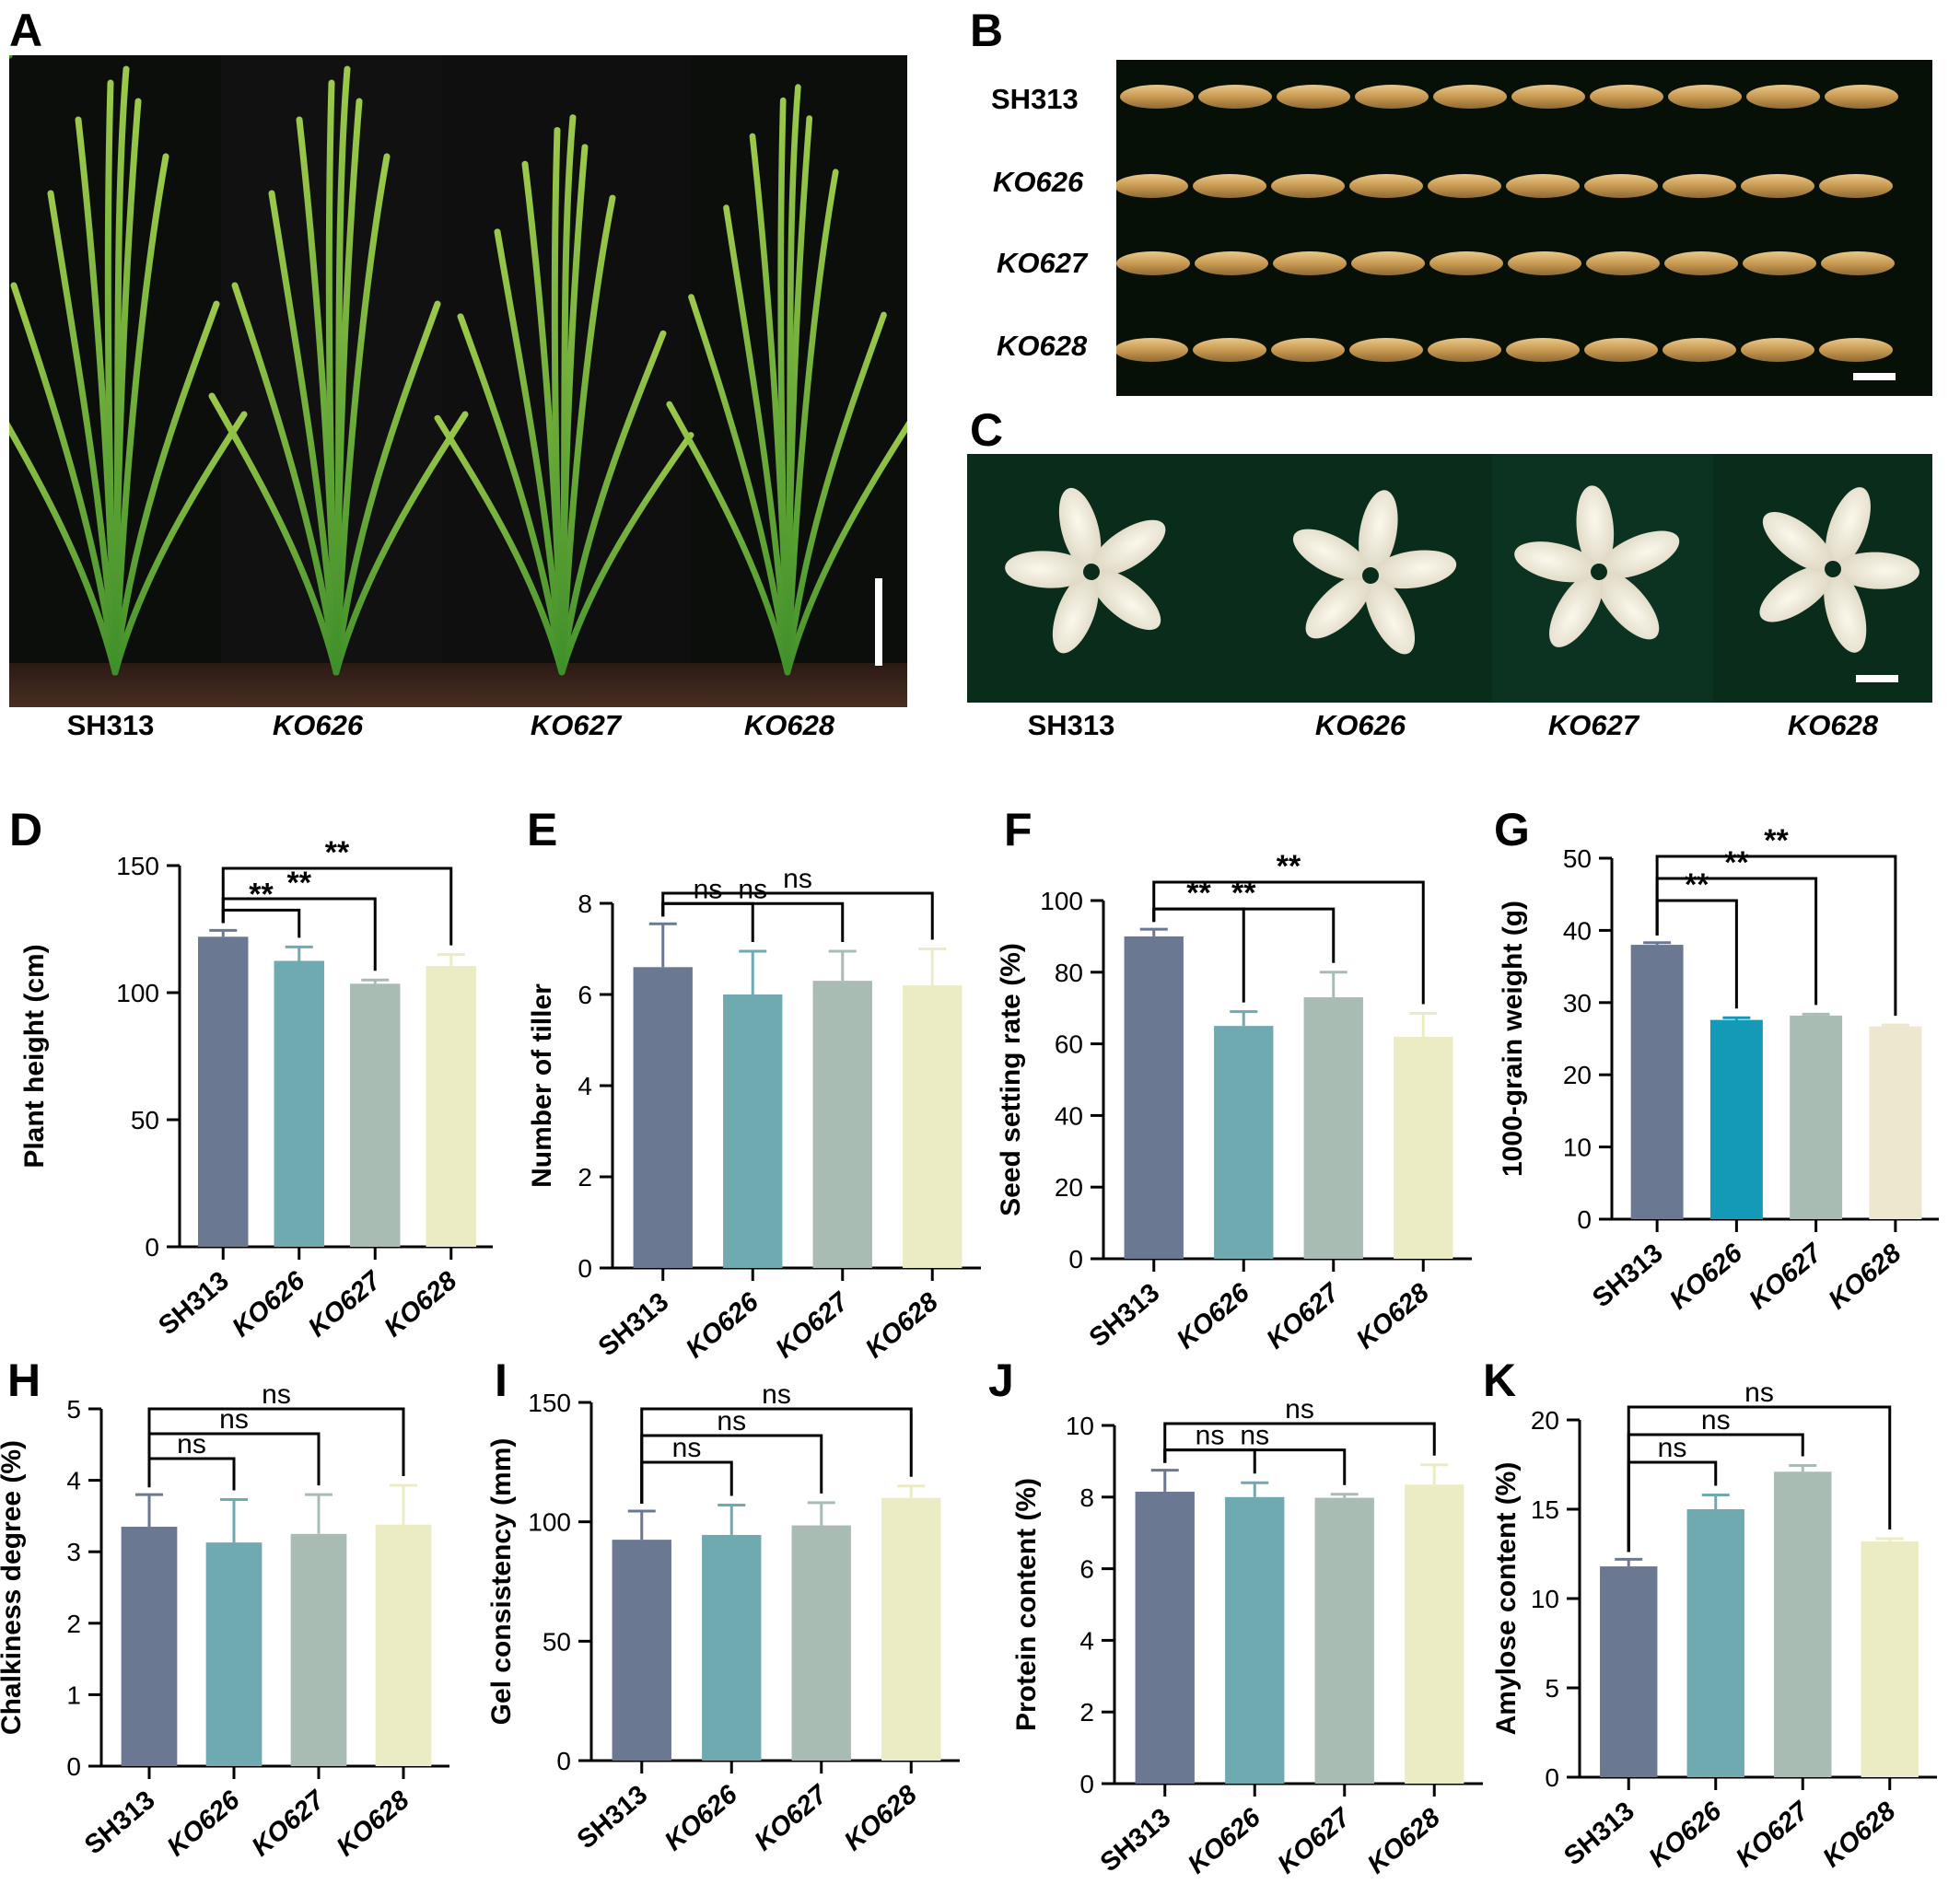  Describe the element at coordinates (501, 1381) in the screenshot. I see `panel-letter-i: I` at that location.